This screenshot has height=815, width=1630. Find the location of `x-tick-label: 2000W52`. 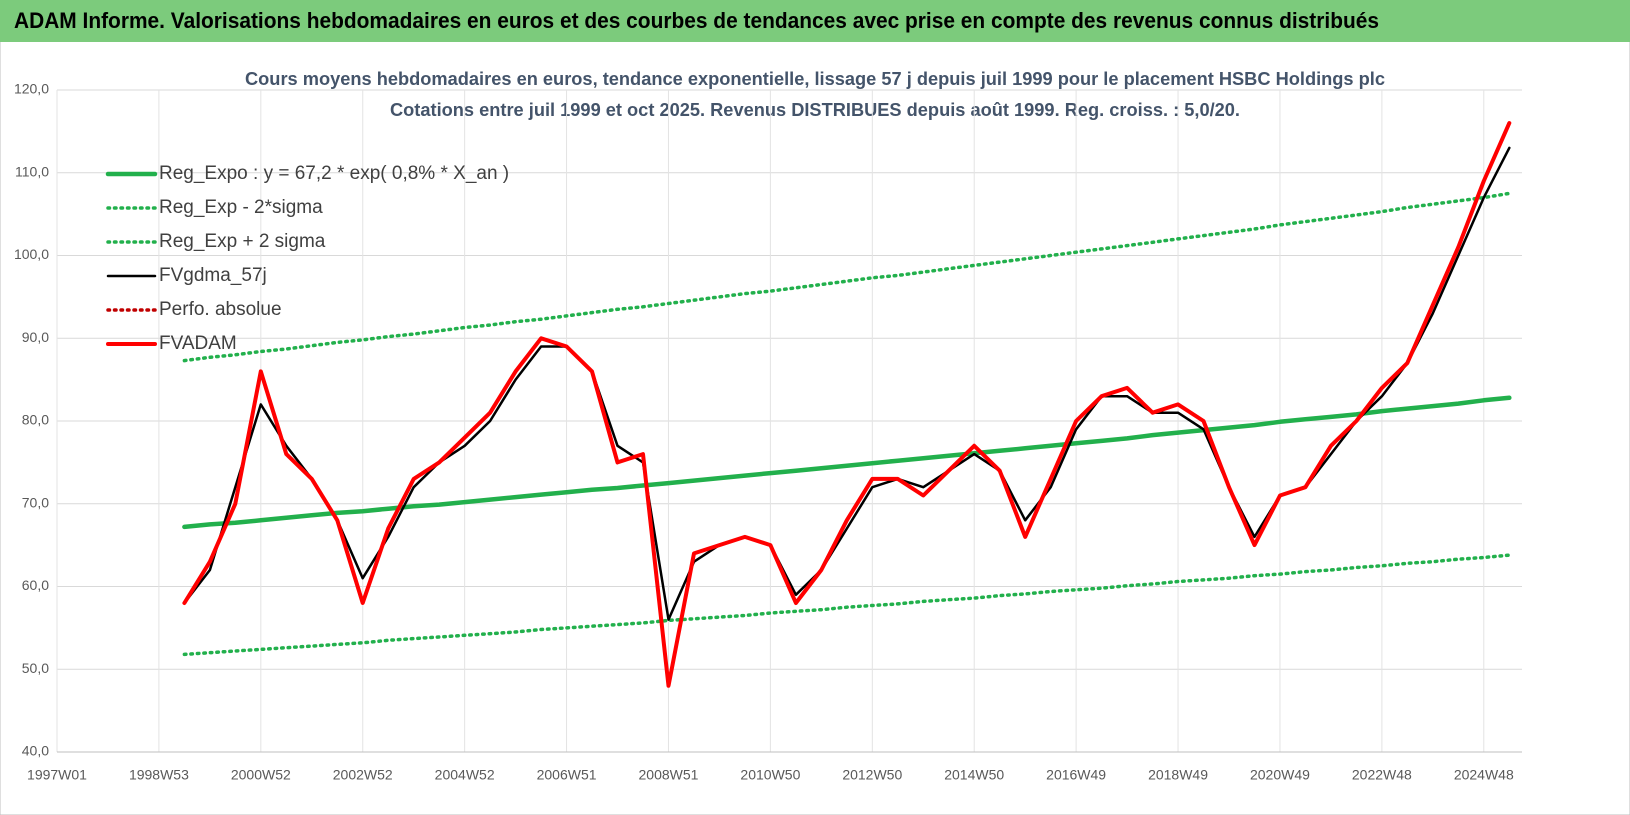

x-tick-label: 2000W52 is located at coordinates (261, 775).